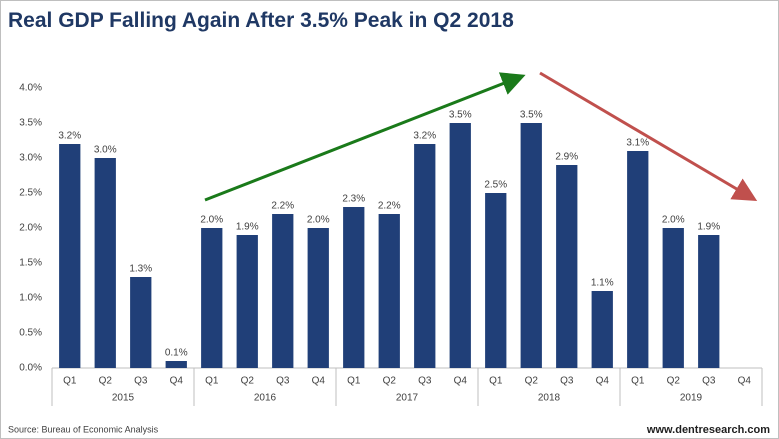  Describe the element at coordinates (549, 398) in the screenshot. I see `group-label: 2018` at that location.